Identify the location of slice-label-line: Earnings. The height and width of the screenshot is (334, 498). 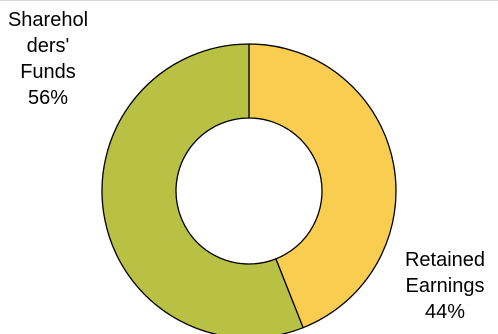
(445, 286).